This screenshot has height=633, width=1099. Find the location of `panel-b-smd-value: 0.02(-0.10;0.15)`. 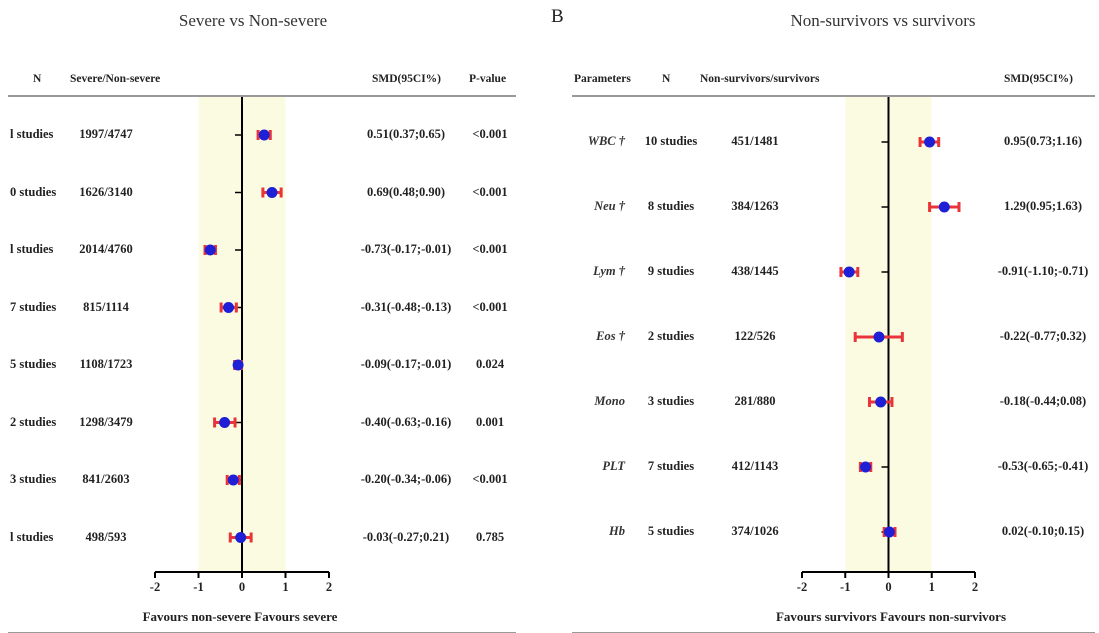

panel-b-smd-value: 0.02(-0.10;0.15) is located at coordinates (1043, 531).